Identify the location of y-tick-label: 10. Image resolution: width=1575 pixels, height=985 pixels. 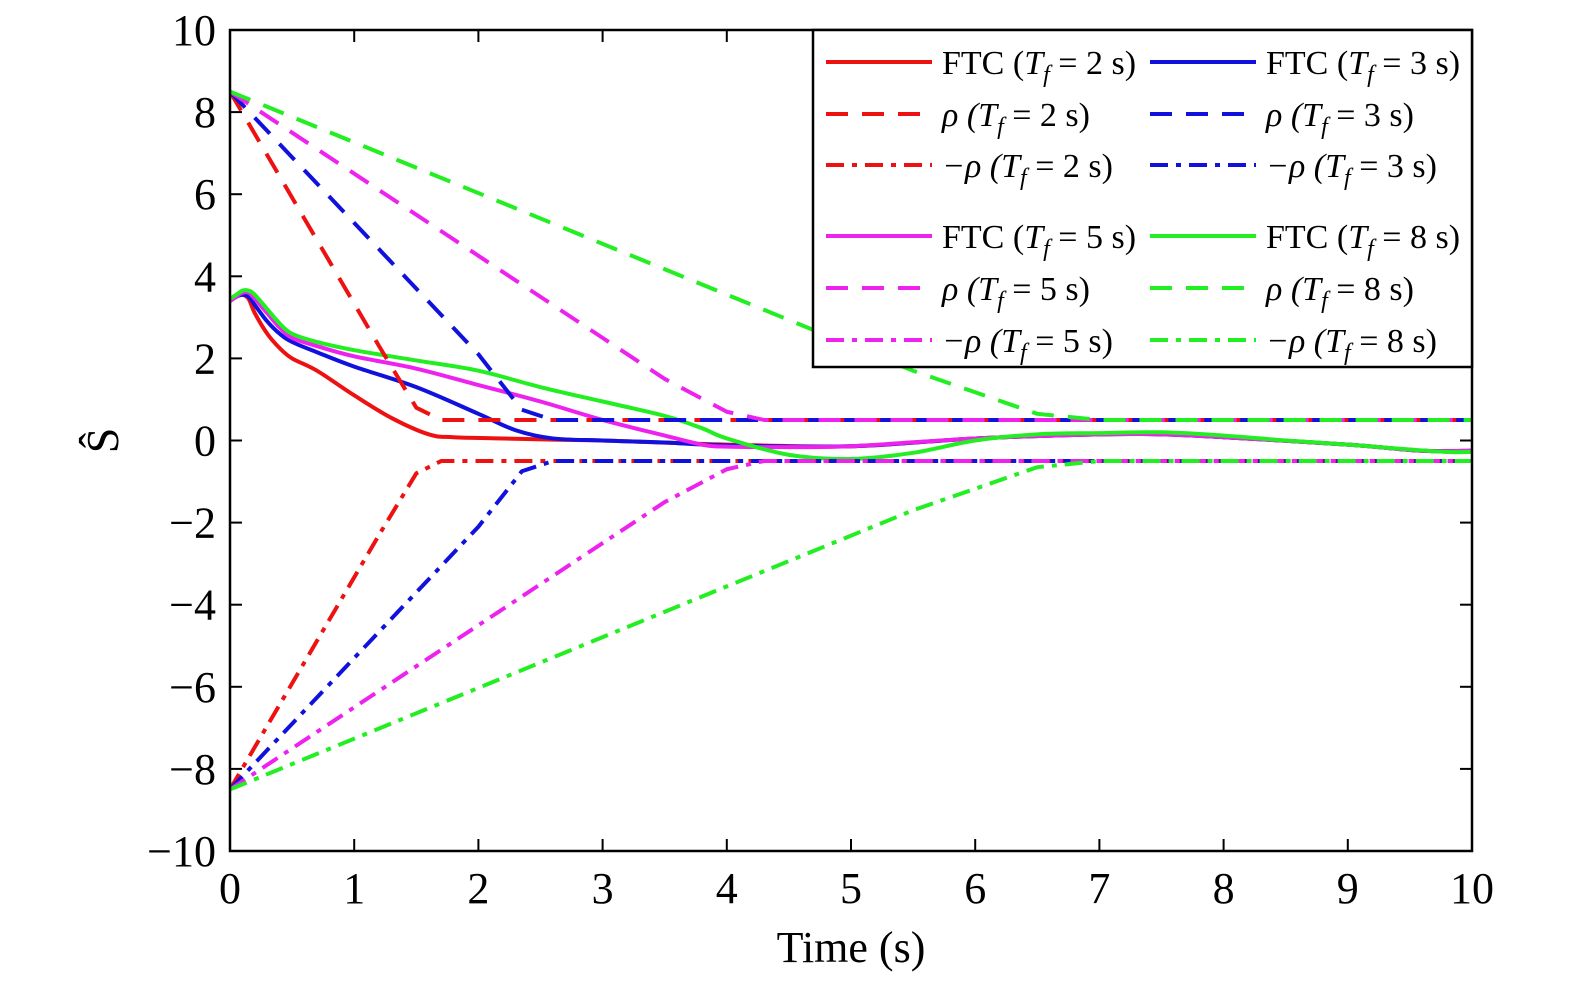
(194, 30).